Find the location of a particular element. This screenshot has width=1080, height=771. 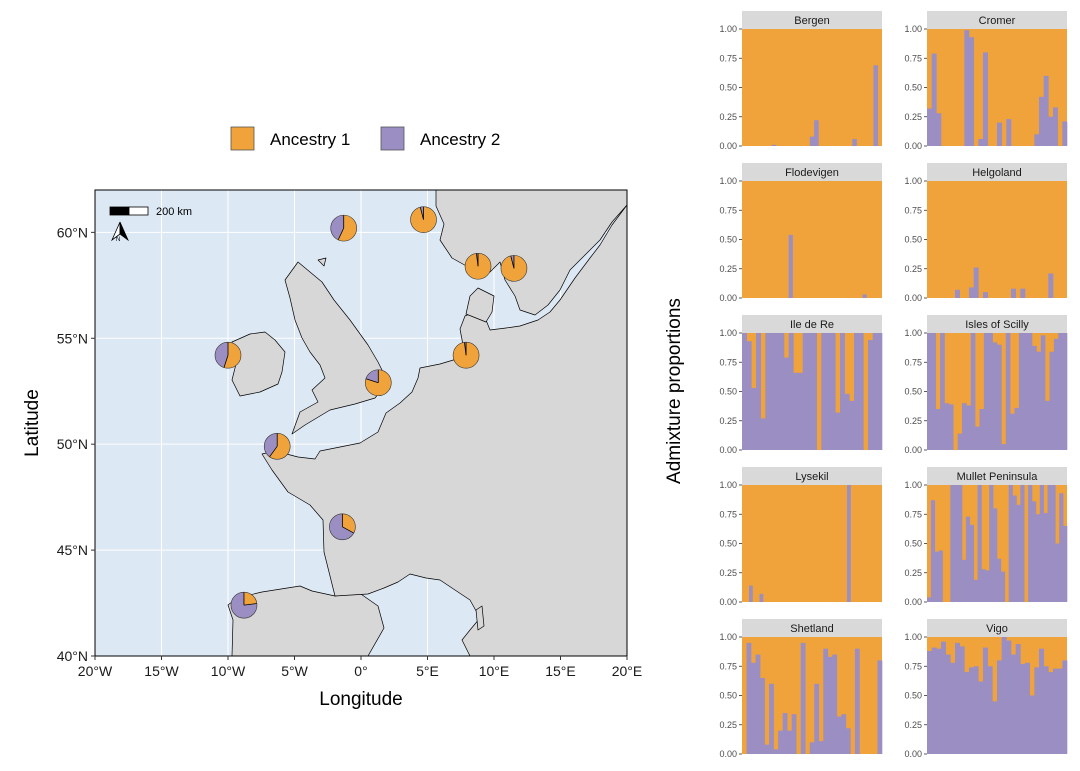

map-x-tick-label: 5°W is located at coordinates (294, 671).